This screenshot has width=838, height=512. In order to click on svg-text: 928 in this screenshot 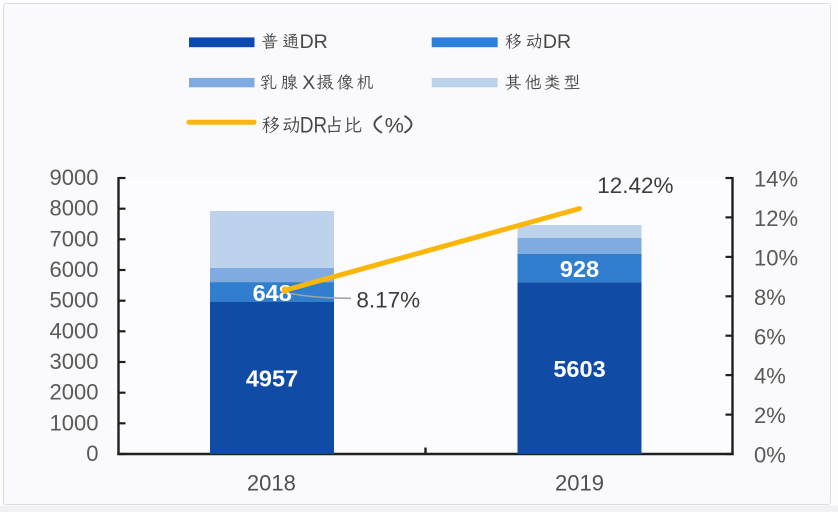, I will do `click(579, 269)`.